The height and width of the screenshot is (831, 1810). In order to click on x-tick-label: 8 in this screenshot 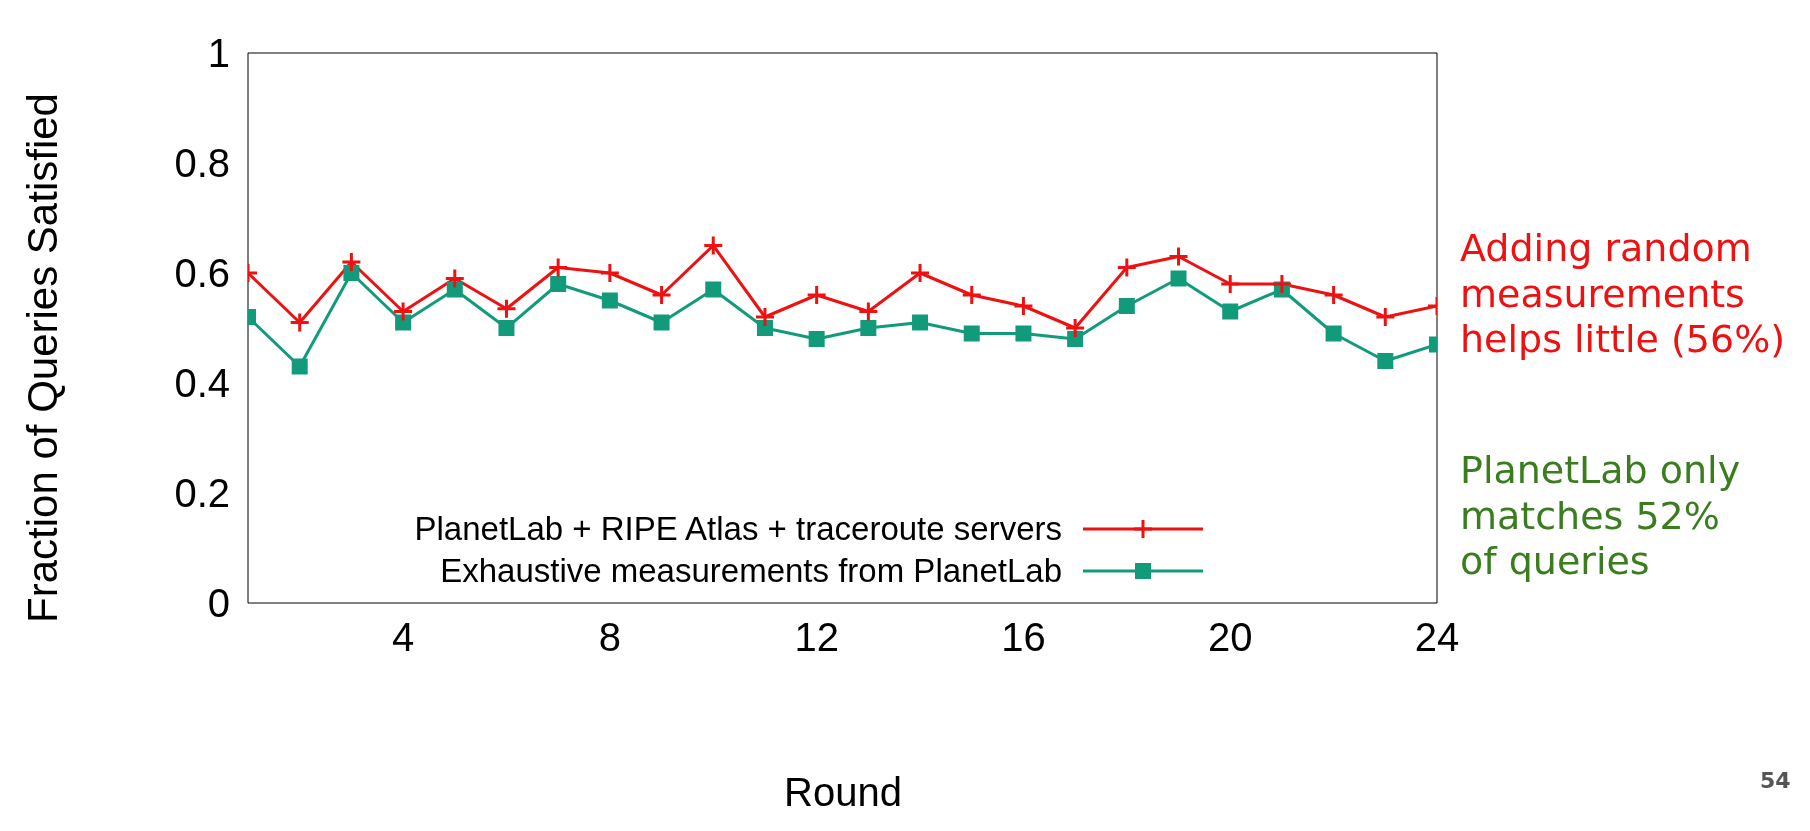, I will do `click(609, 637)`.